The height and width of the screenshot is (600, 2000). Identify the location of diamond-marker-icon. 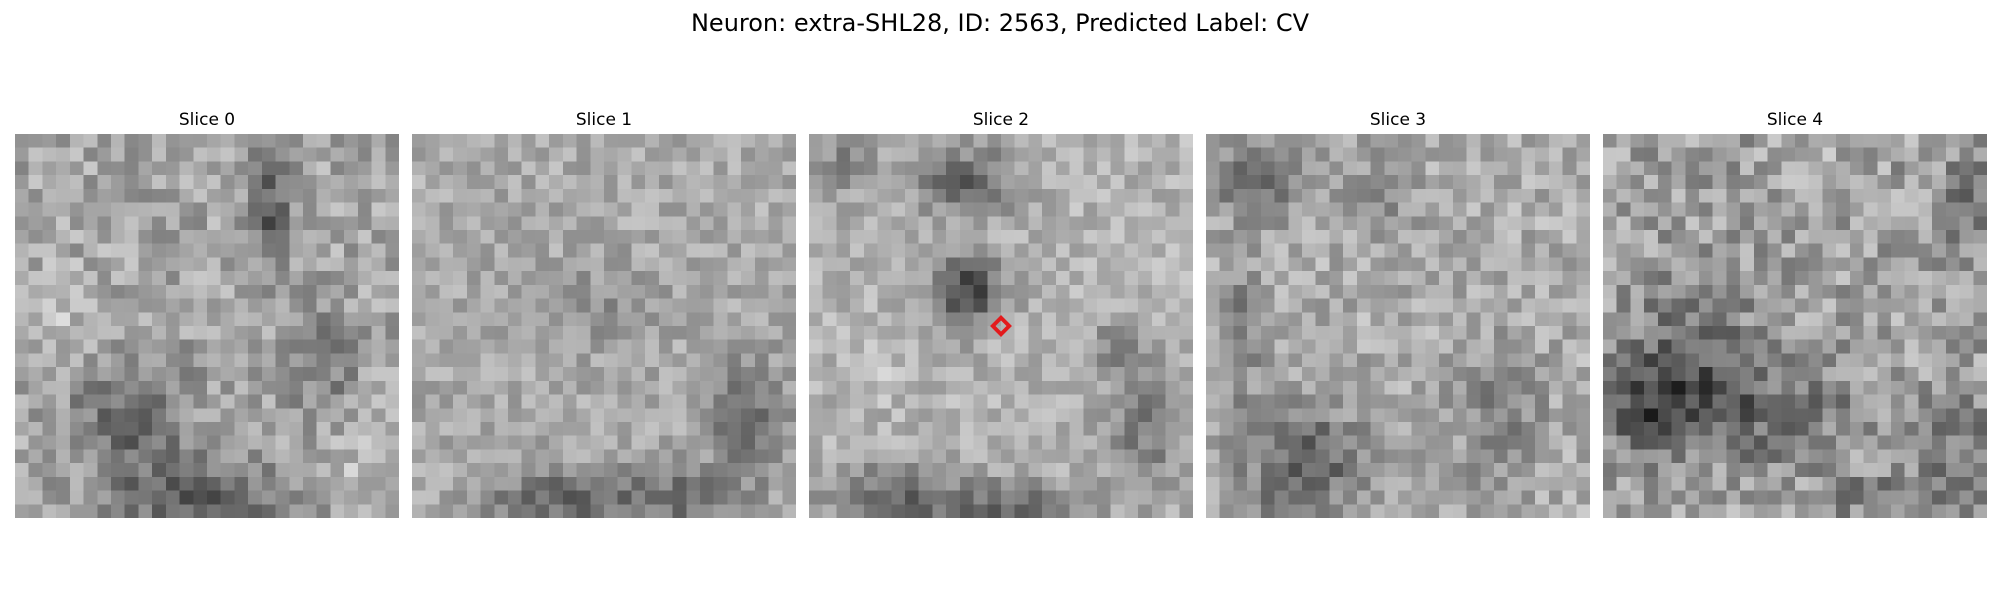
(1001, 326).